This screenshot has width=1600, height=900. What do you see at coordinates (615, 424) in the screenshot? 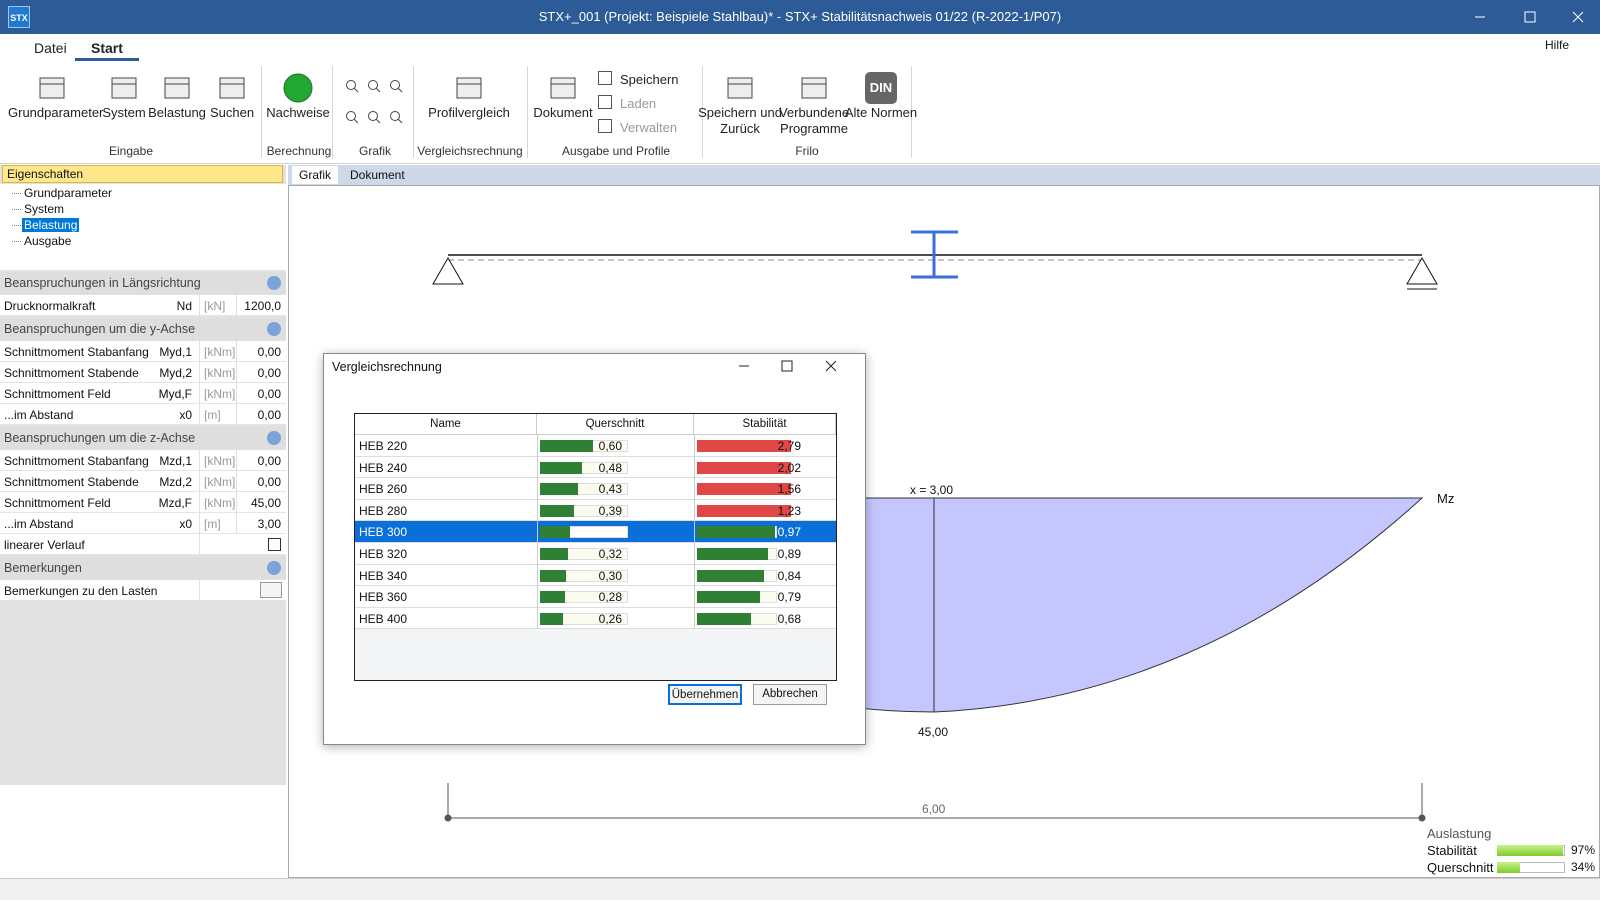
I see `column-header: Querschnitt` at bounding box center [615, 424].